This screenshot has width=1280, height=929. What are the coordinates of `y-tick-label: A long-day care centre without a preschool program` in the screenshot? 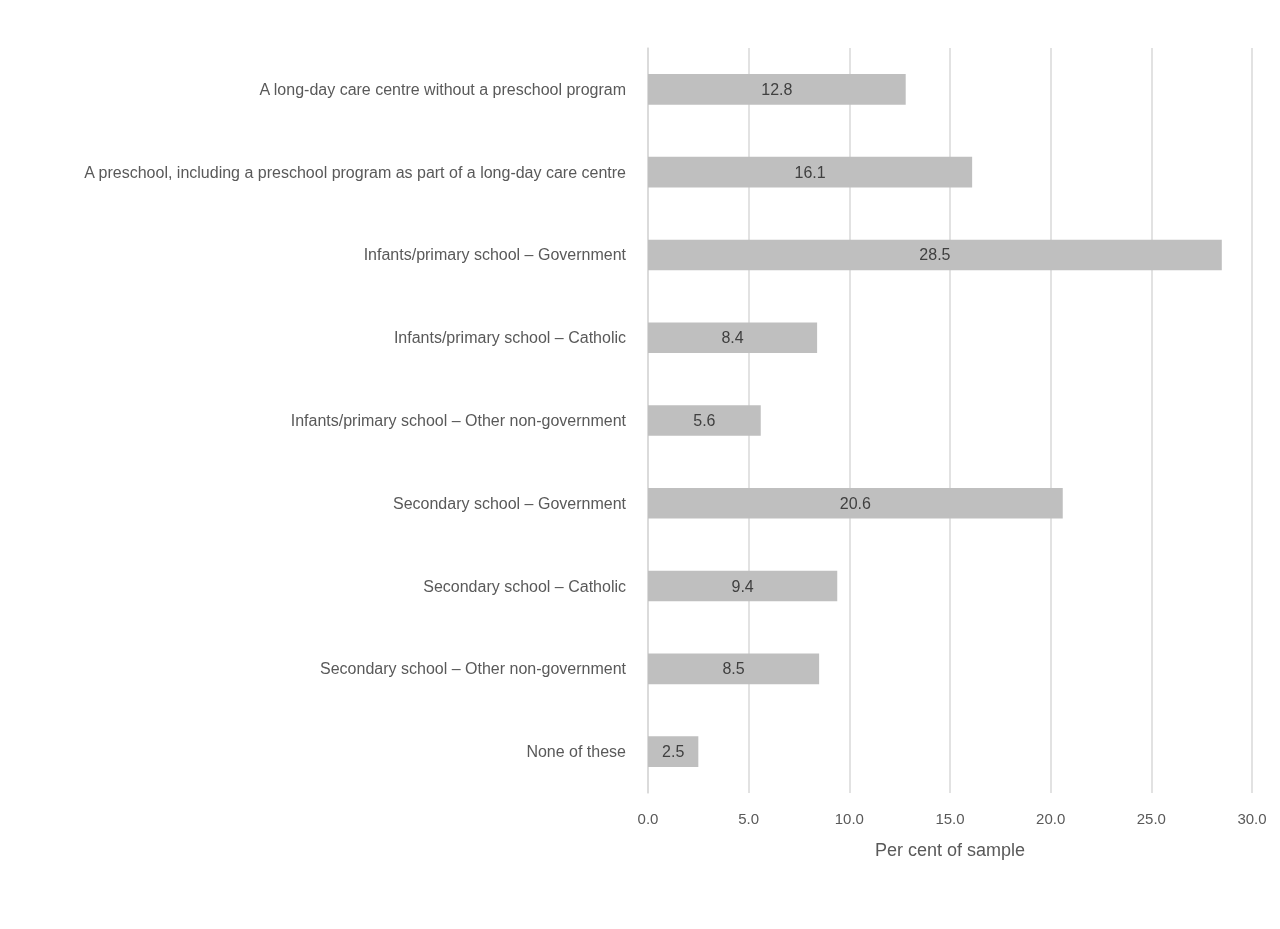 It's located at (442, 89).